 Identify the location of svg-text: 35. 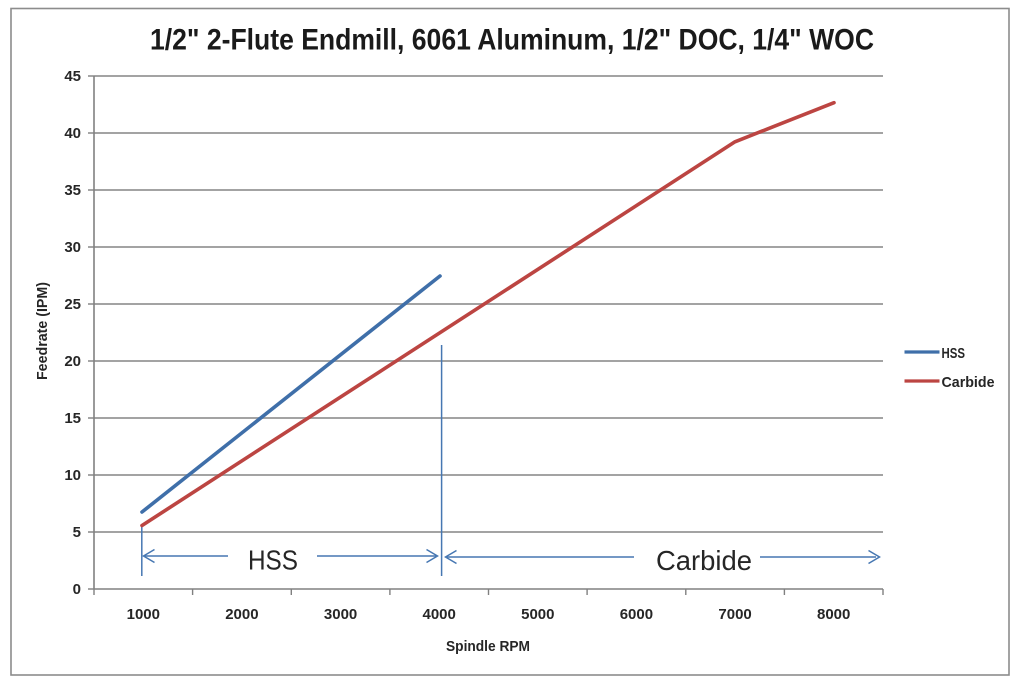
(72, 190).